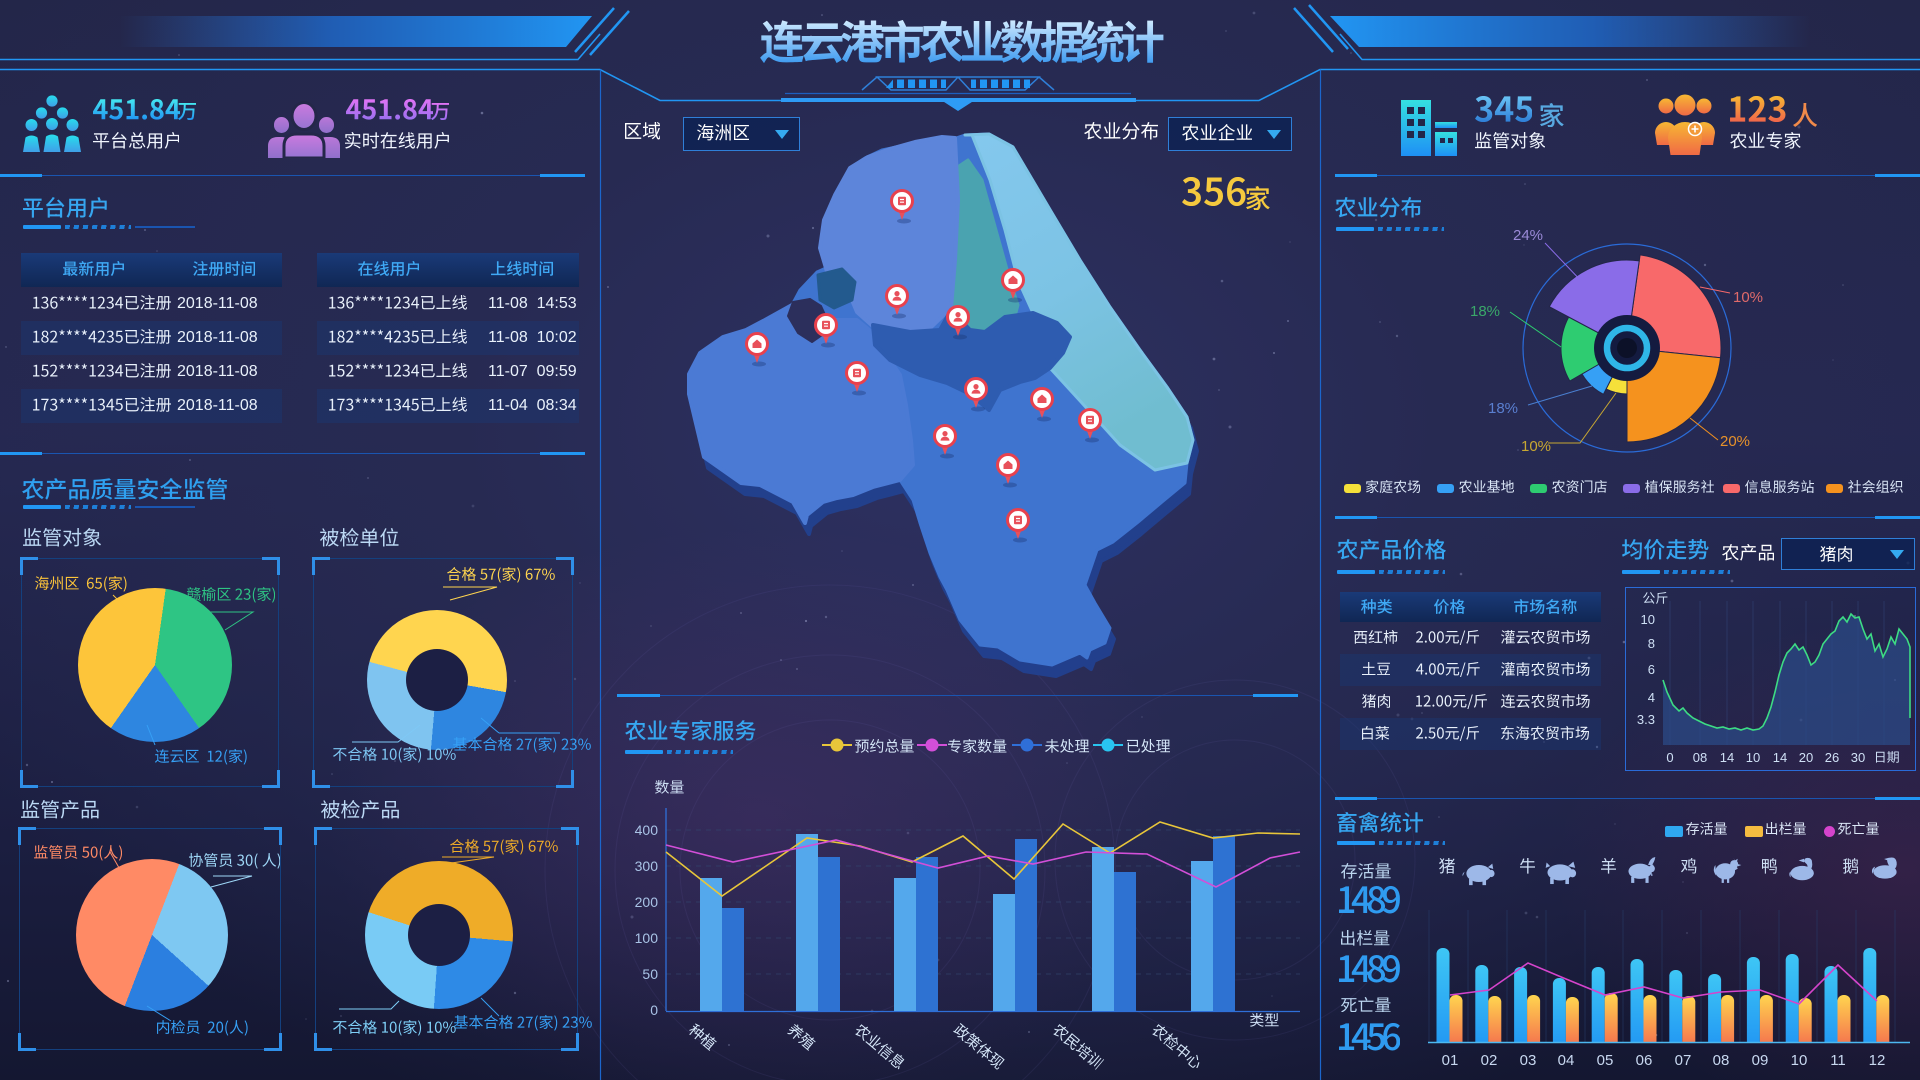  Describe the element at coordinates (647, 866) in the screenshot. I see `svg-text: 300` at that location.